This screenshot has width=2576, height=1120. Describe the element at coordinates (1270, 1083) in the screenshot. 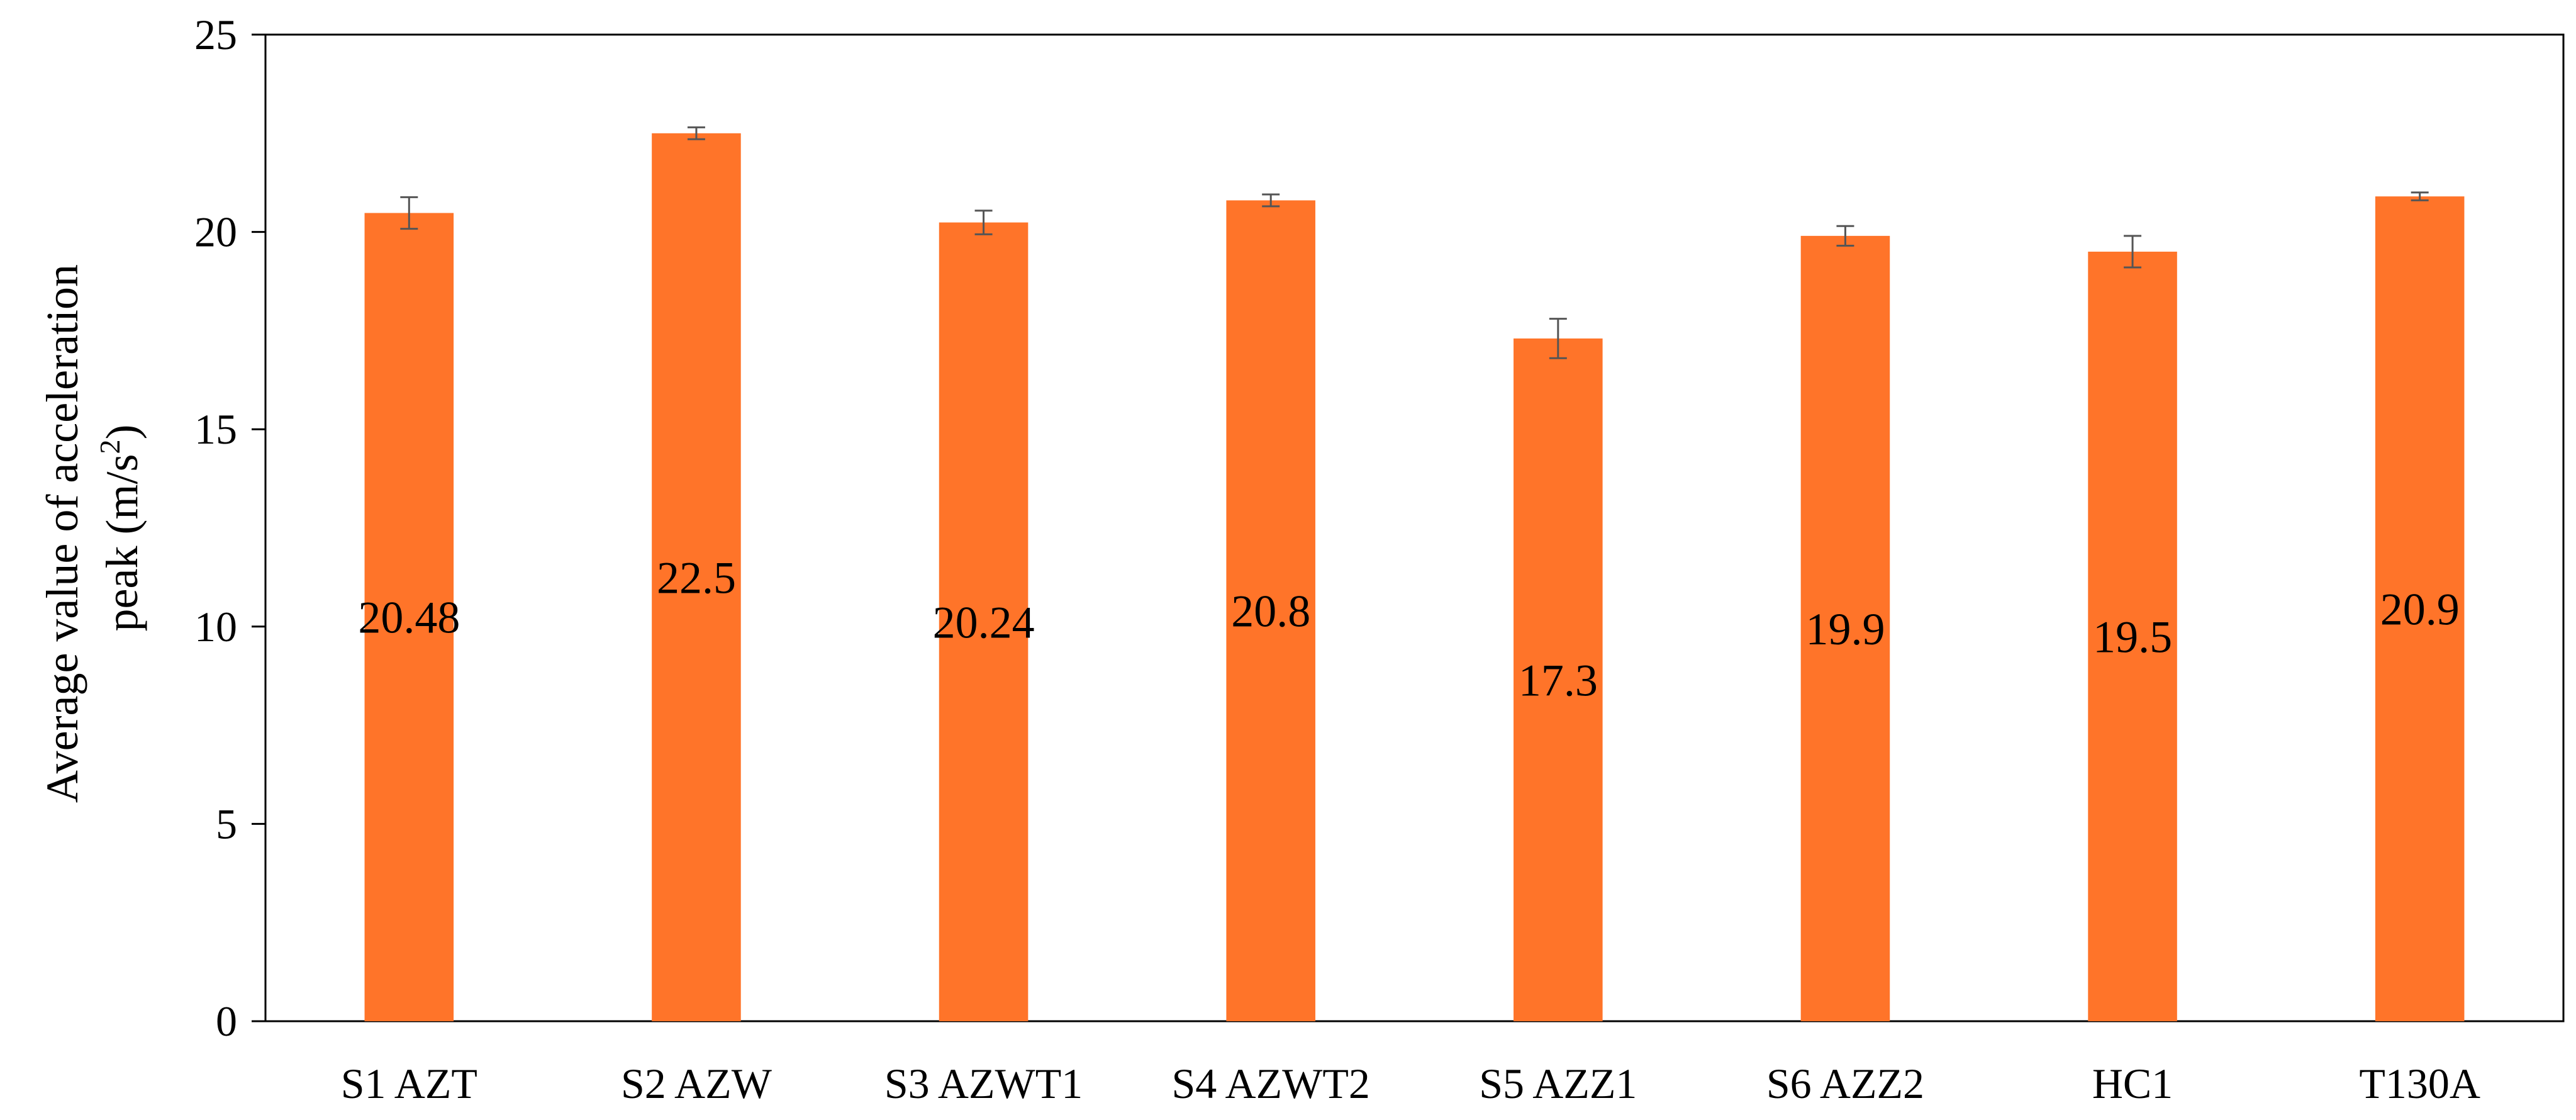

I see `x-tick-label: S4 AZWT2` at that location.